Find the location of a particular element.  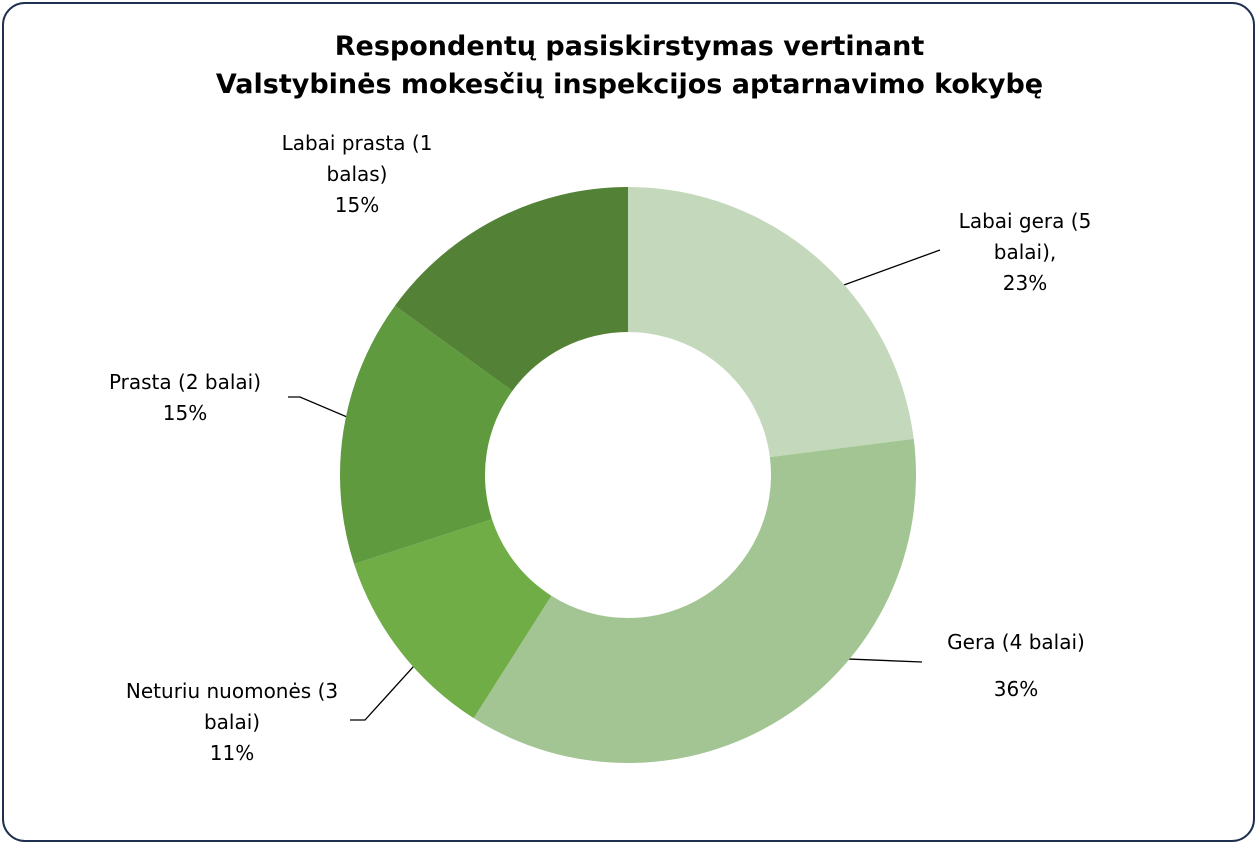

slice-category-label: Labai gera (5 balai), is located at coordinates (1025, 236).